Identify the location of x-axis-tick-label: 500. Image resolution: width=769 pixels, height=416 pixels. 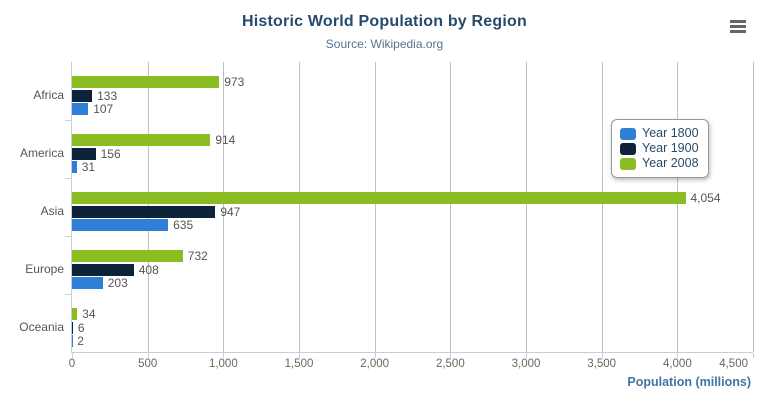
(148, 364).